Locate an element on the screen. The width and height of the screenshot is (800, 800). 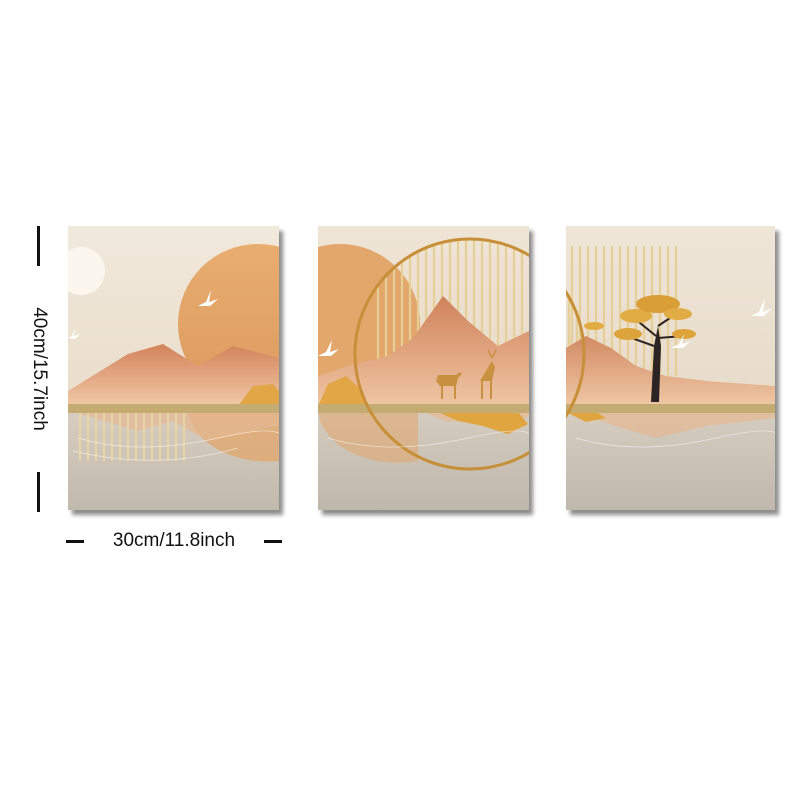
center-panel-art is located at coordinates (423, 368).